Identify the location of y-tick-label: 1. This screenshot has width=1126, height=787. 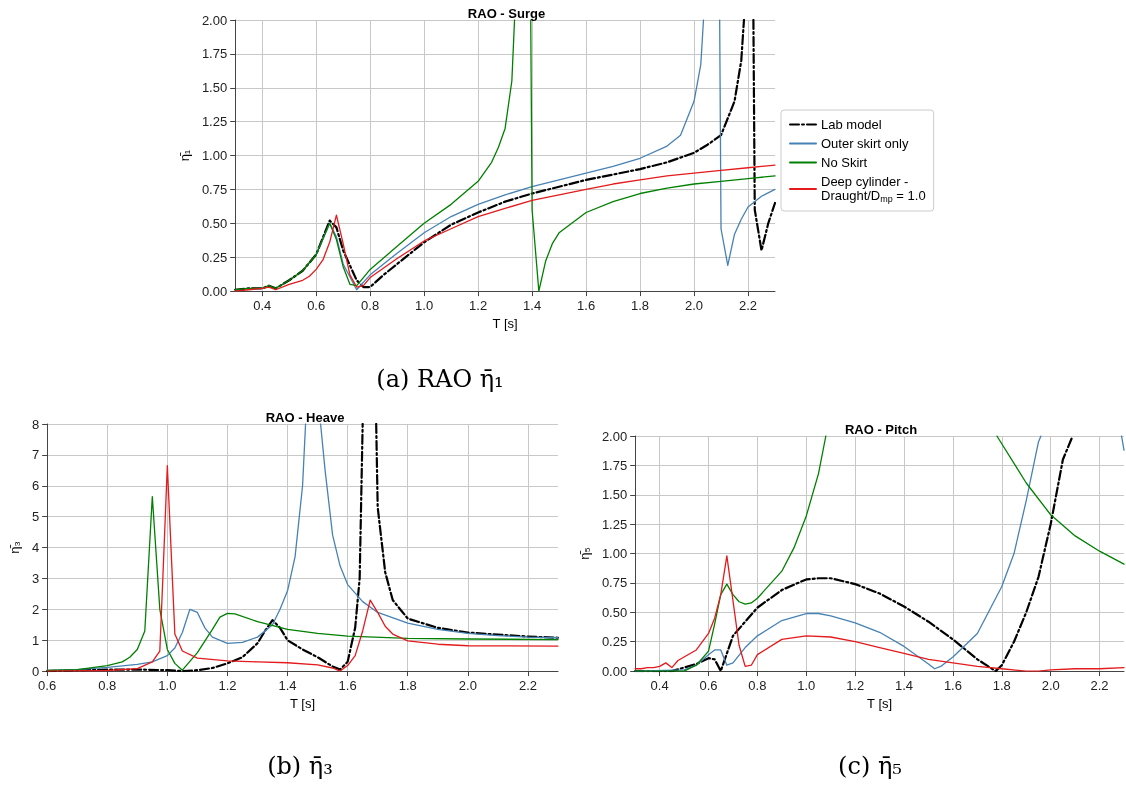
(35, 640).